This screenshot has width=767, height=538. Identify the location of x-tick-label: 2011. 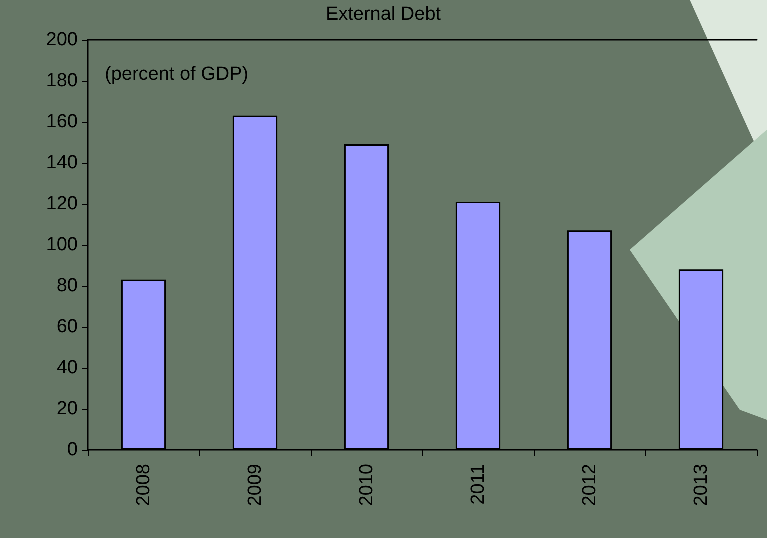
(478, 484).